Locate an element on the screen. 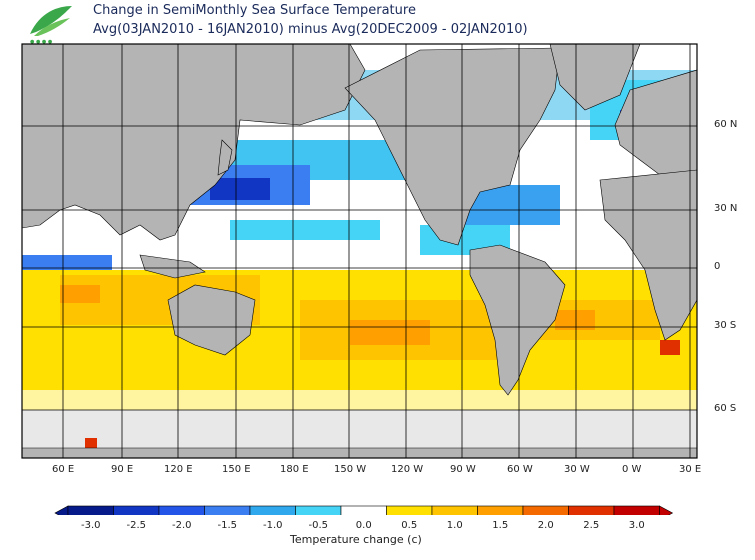  colorbar-tick-label: 1.5 is located at coordinates (500, 525).